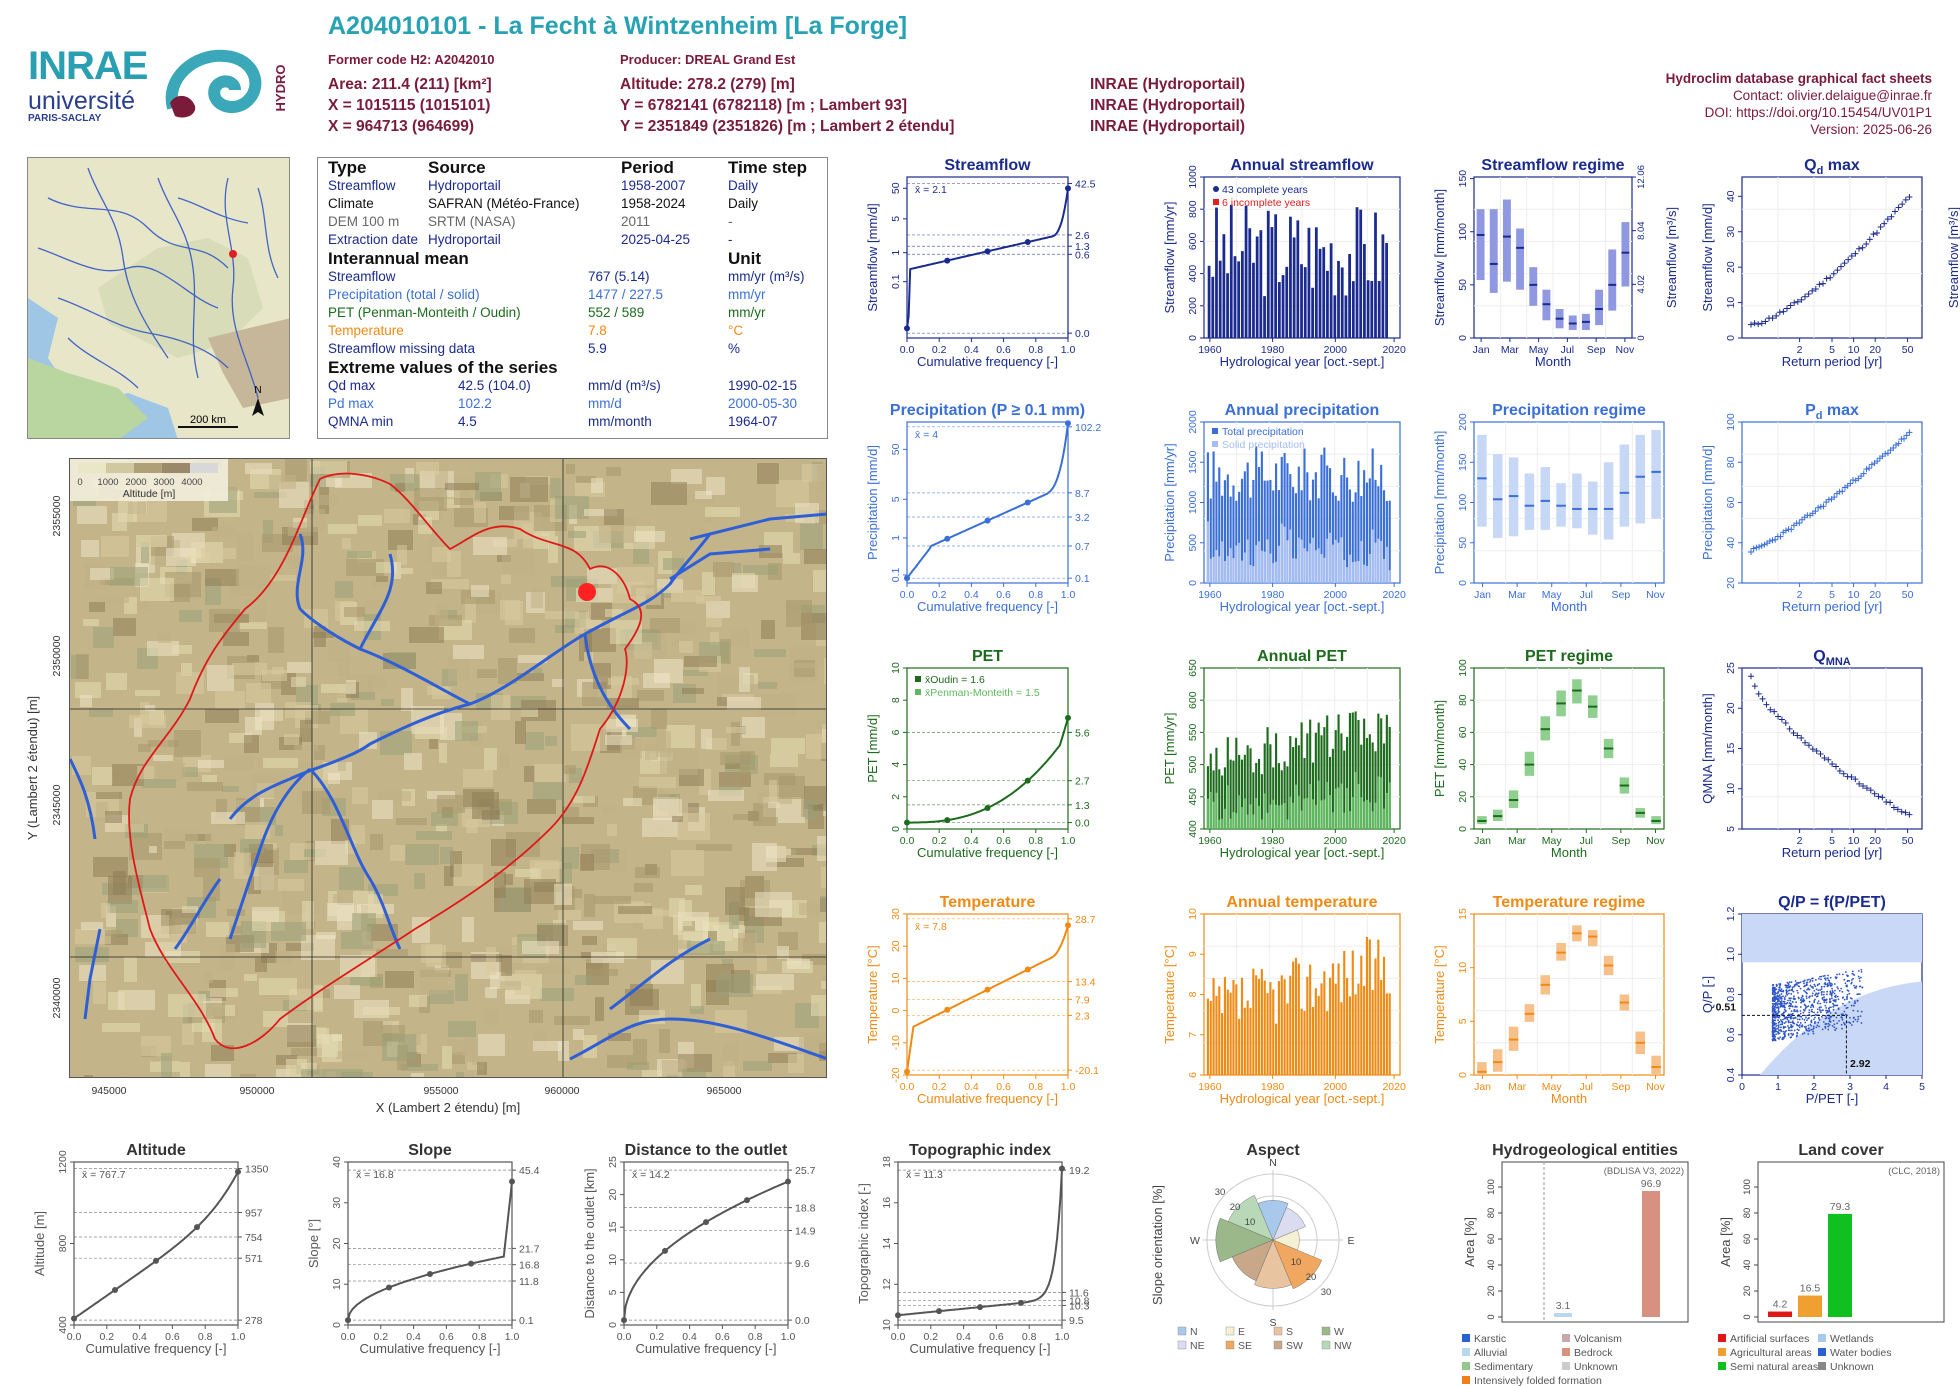 The image size is (1960, 1386). Describe the element at coordinates (409, 105) in the screenshot. I see `x-lambert93: X = 1015115 (1015101)` at that location.